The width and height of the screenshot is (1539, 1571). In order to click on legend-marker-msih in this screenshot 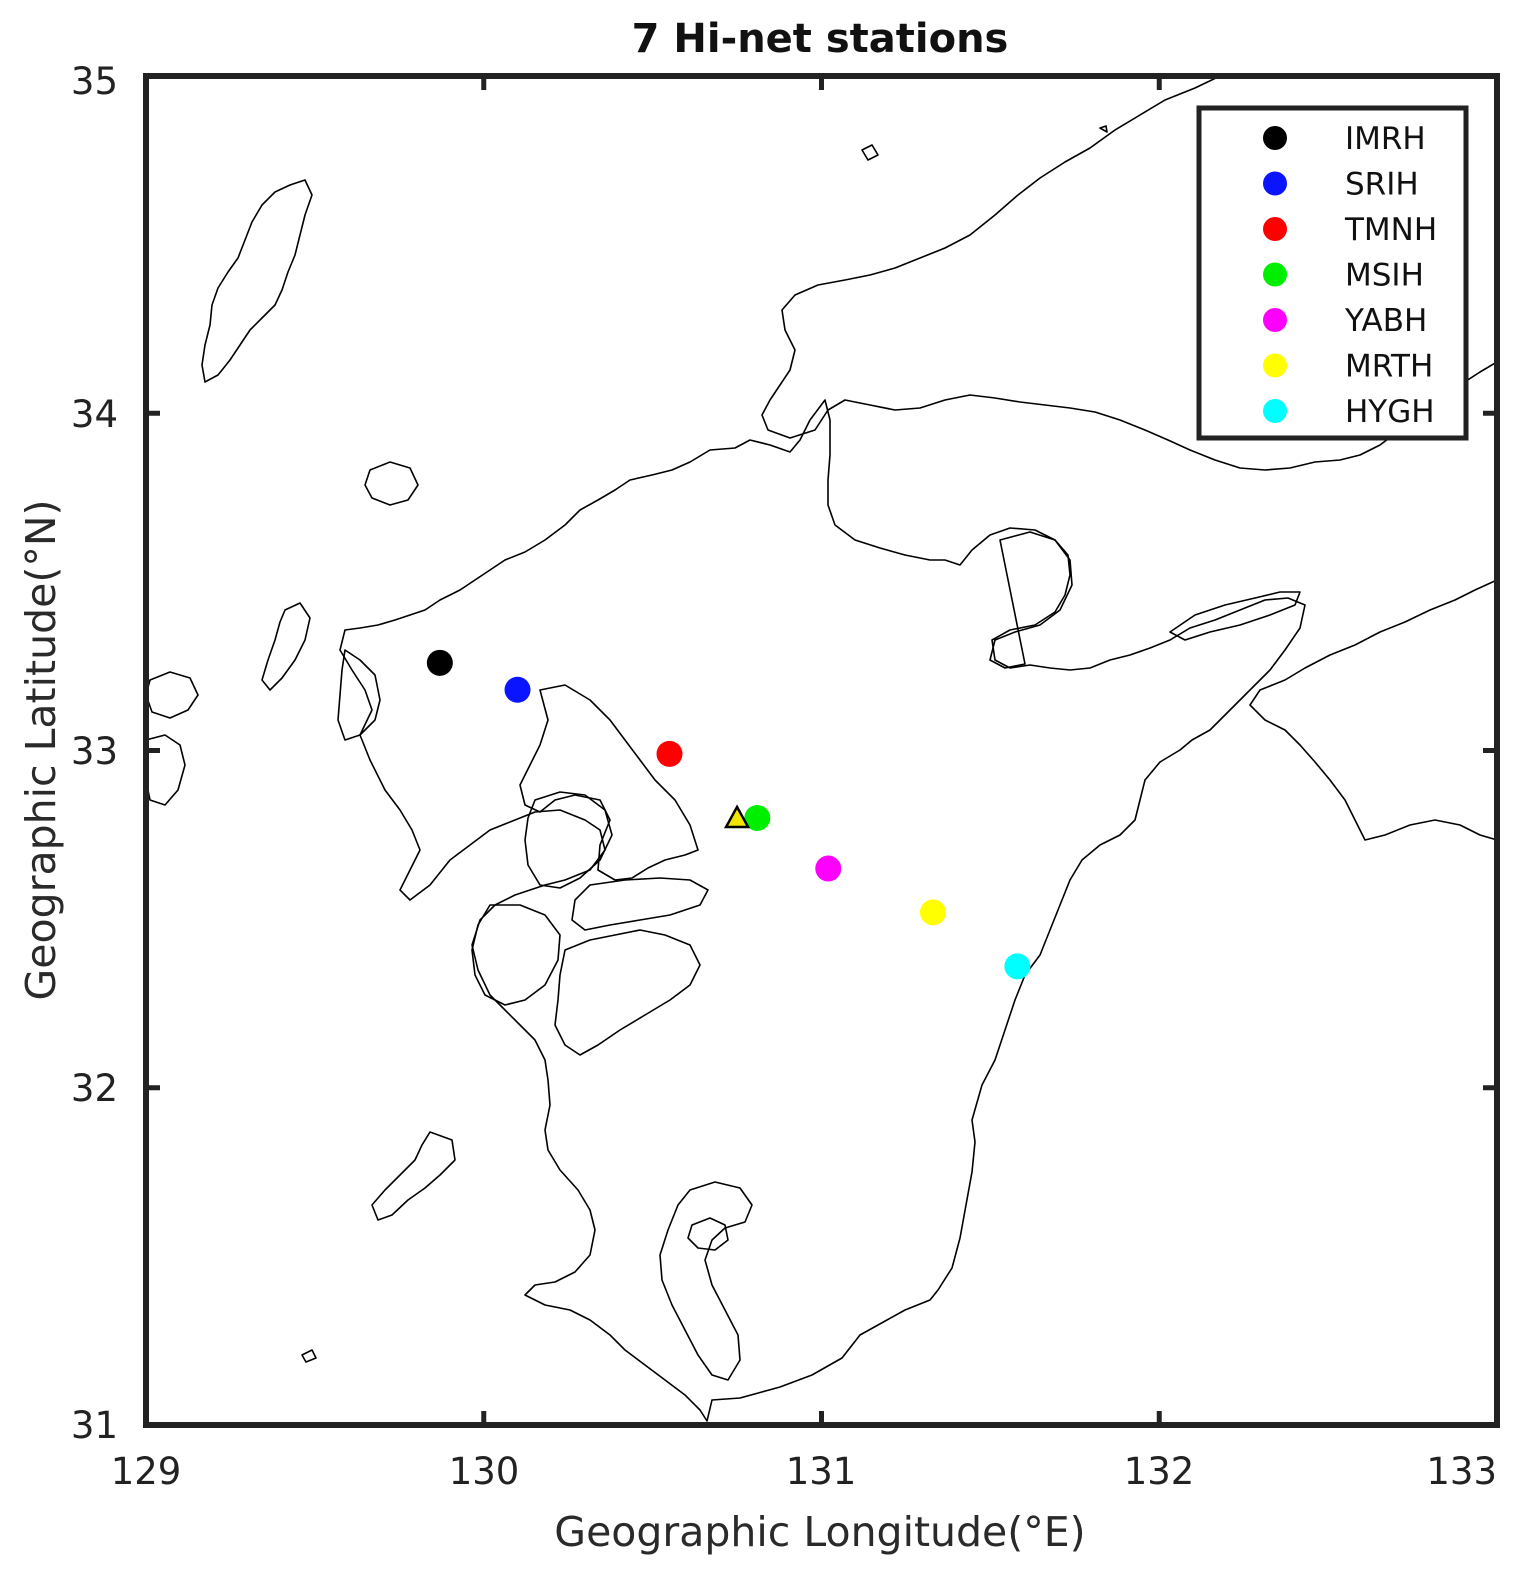, I will do `click(1275, 274)`.